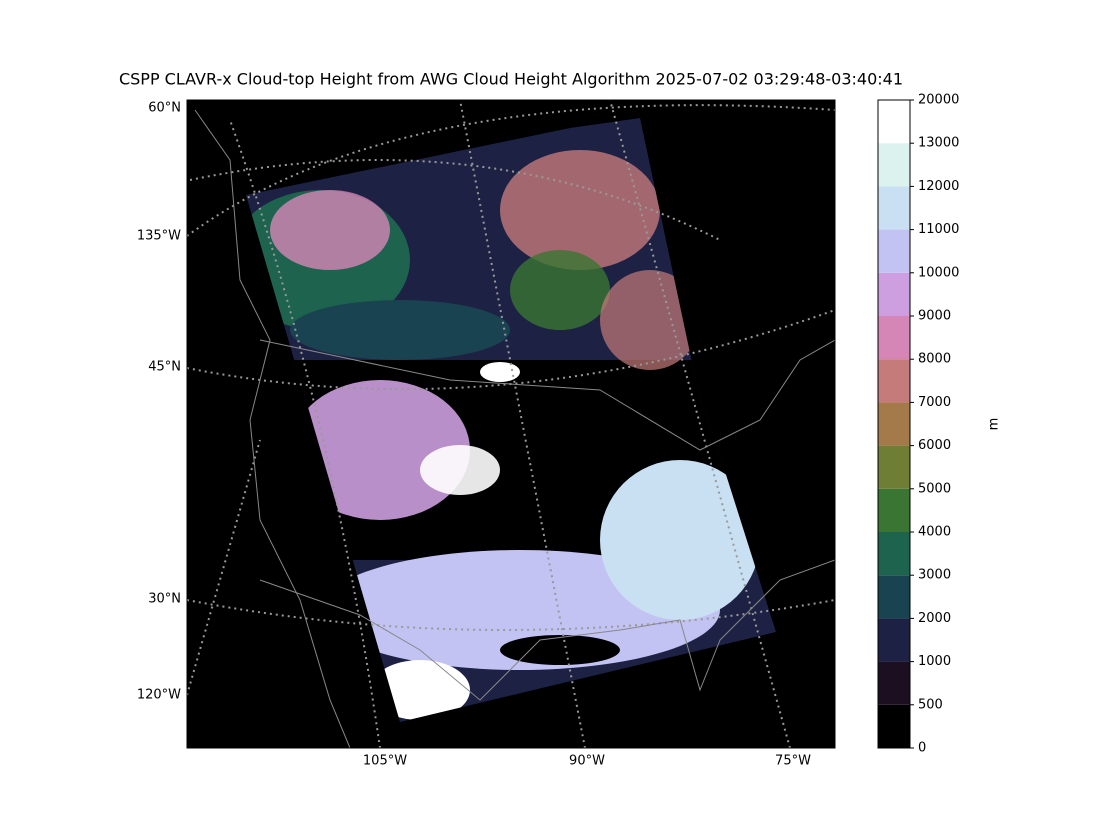 This screenshot has width=1120, height=840. Describe the element at coordinates (164, 108) in the screenshot. I see `lat-label: 60°N` at that location.